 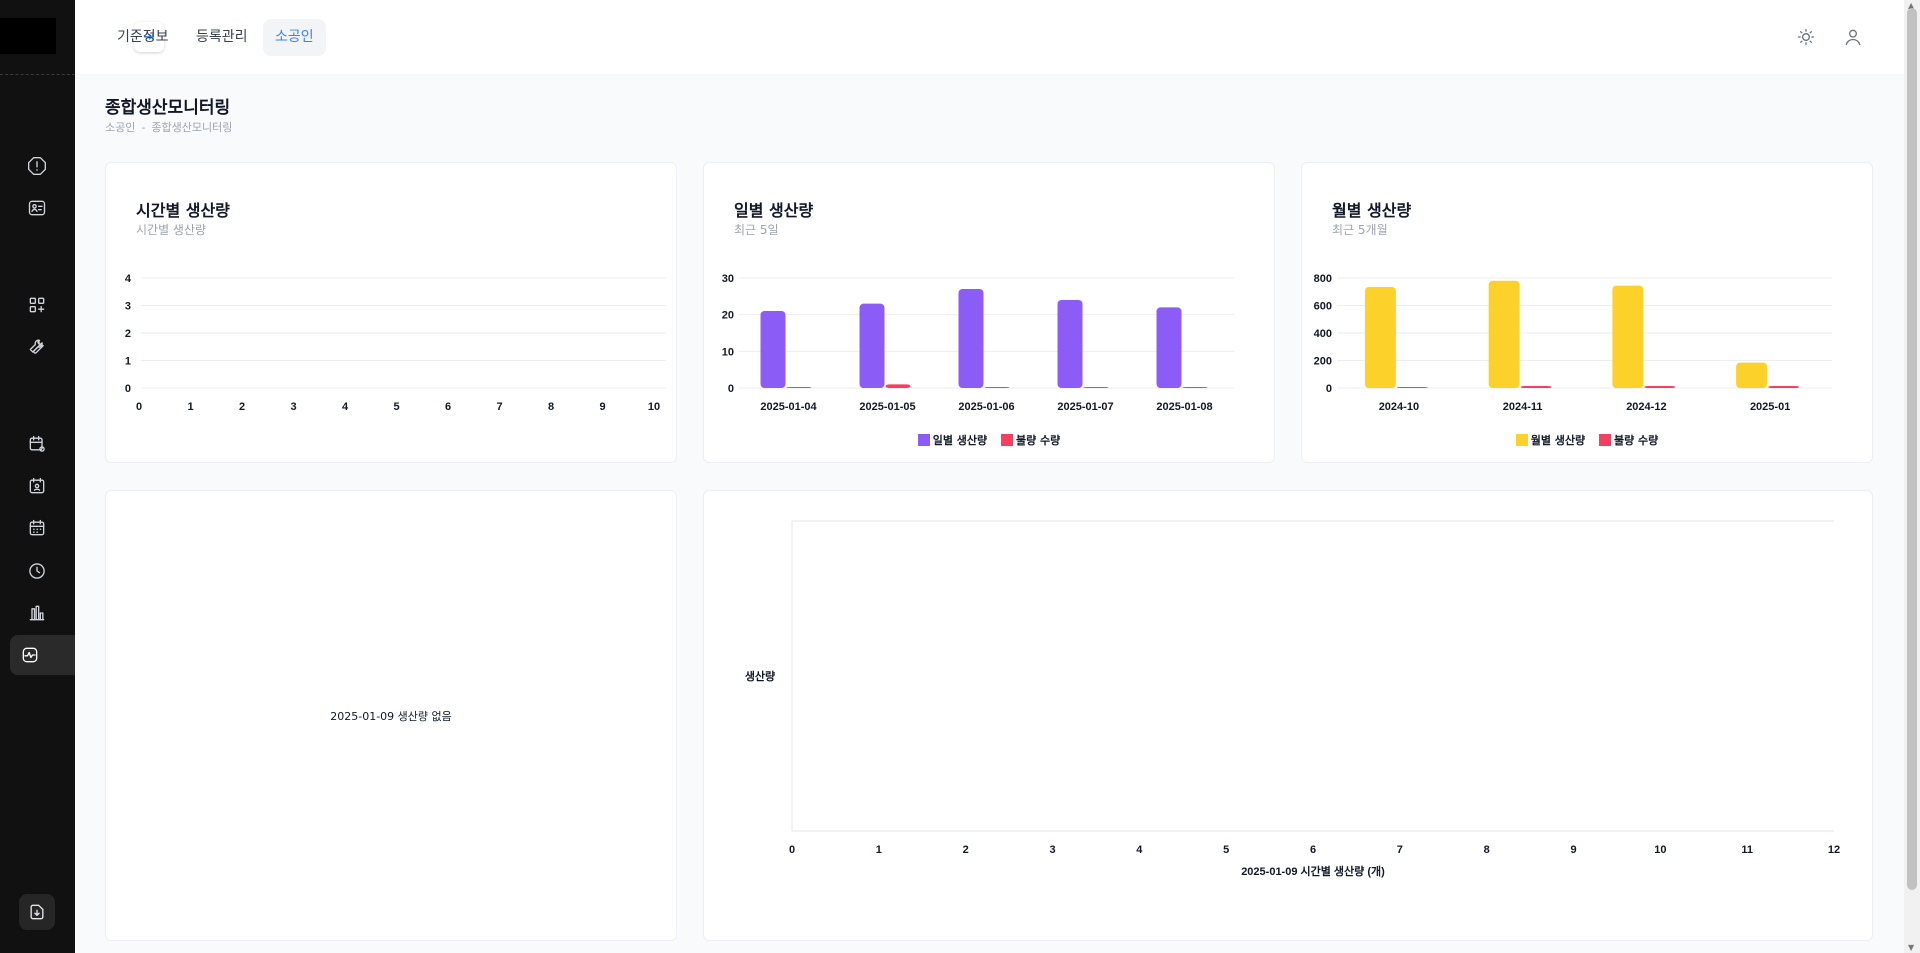 What do you see at coordinates (37, 347) in the screenshot?
I see `wrench-icon` at bounding box center [37, 347].